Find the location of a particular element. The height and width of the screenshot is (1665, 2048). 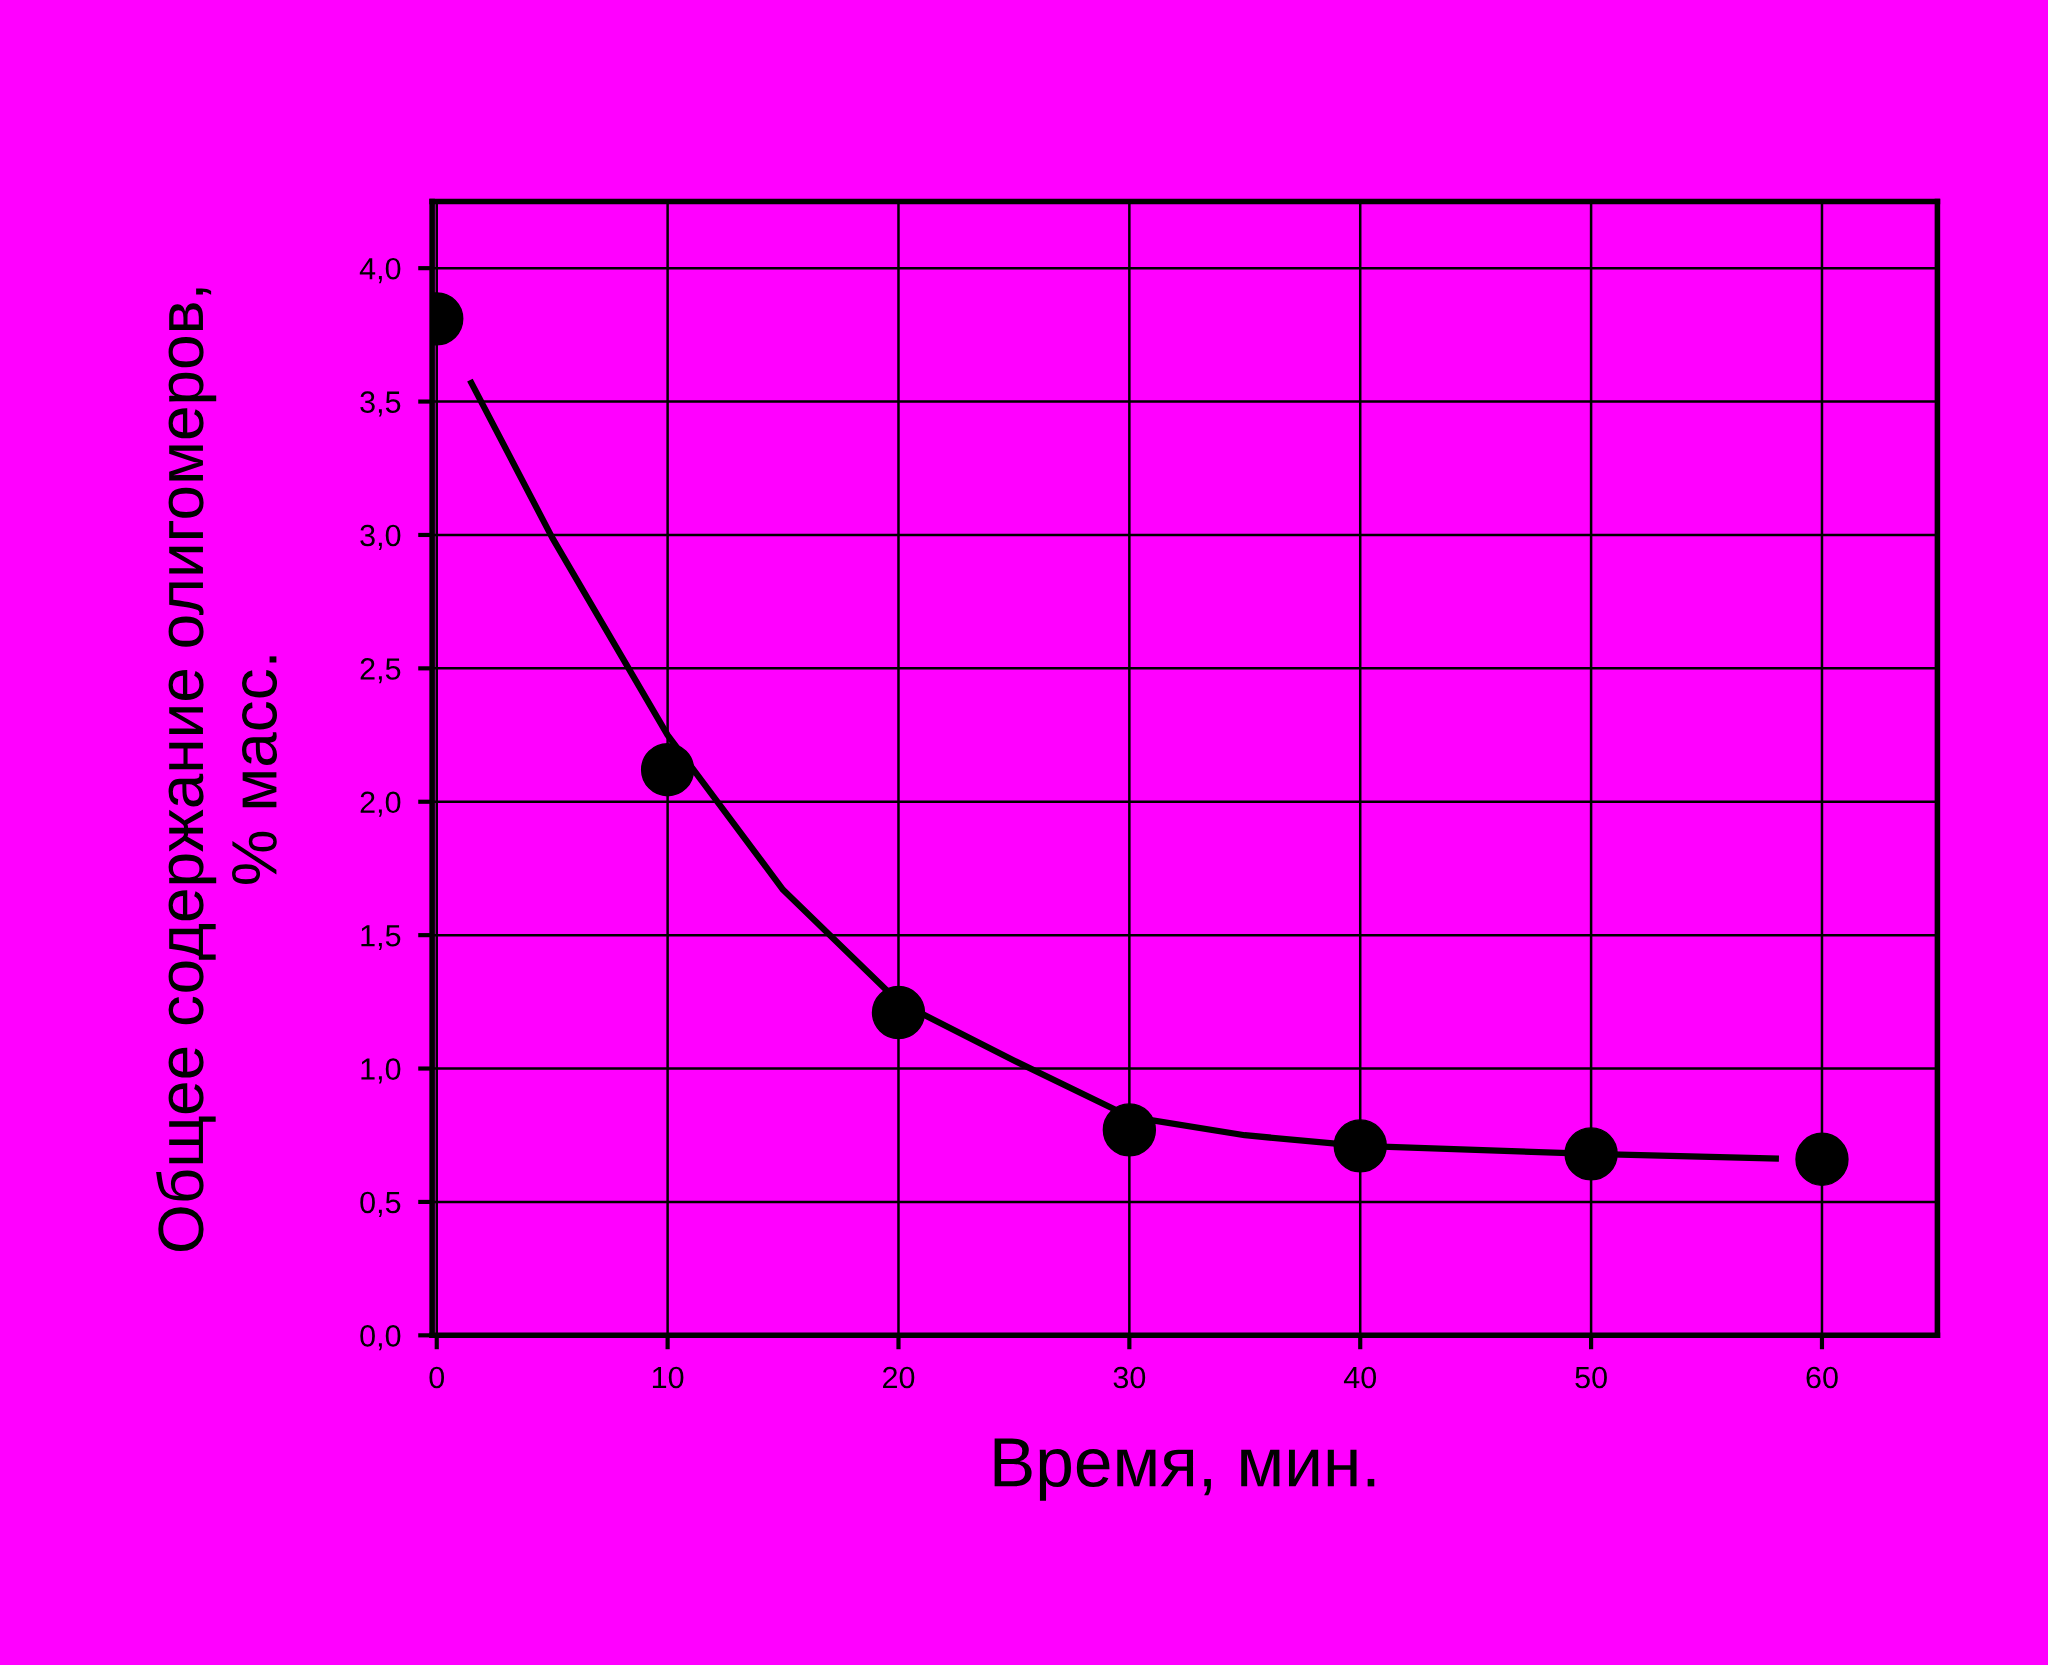

y-tick-label: 1,5 is located at coordinates (381, 938).